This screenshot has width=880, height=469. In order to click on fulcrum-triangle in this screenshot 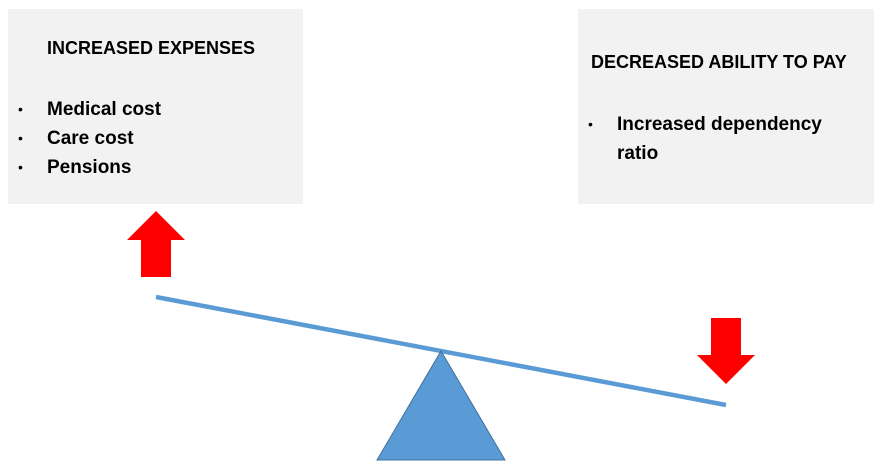, I will do `click(441, 405)`.